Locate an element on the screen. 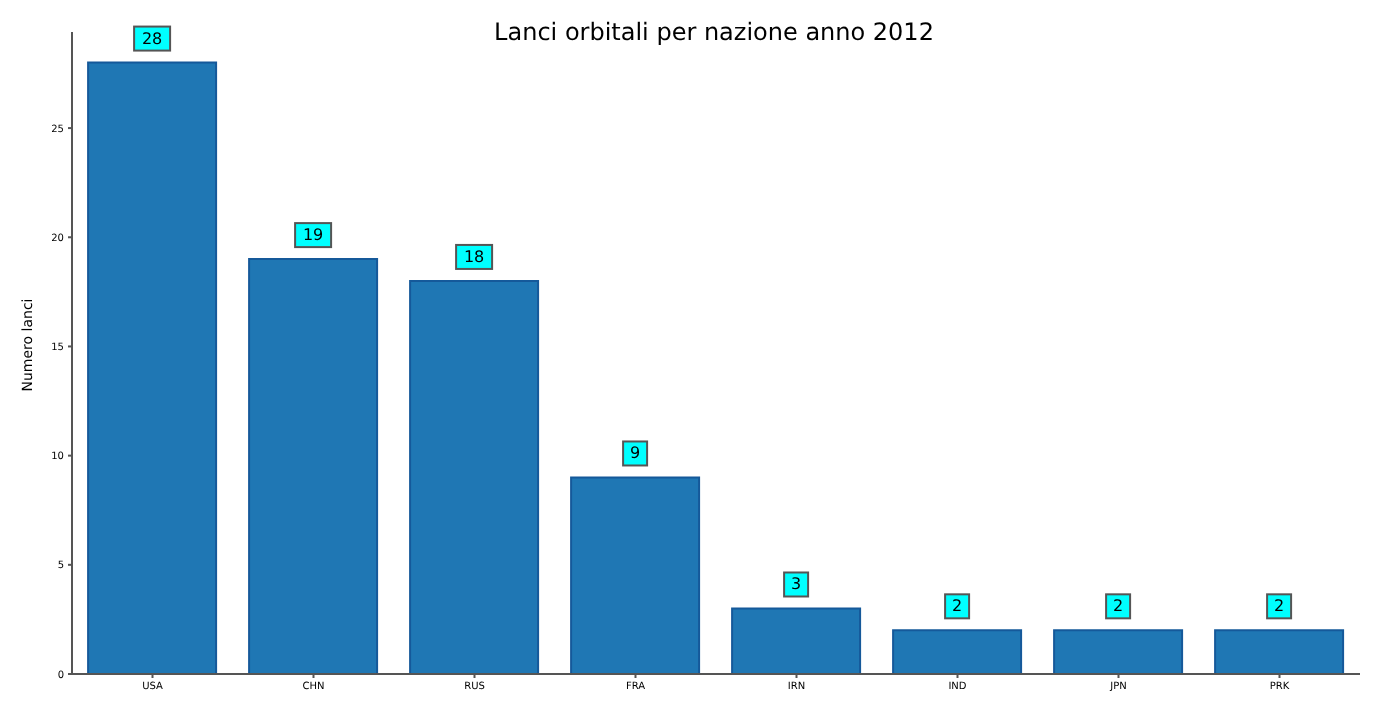 The height and width of the screenshot is (718, 1380). data-label: 28 is located at coordinates (152, 38).